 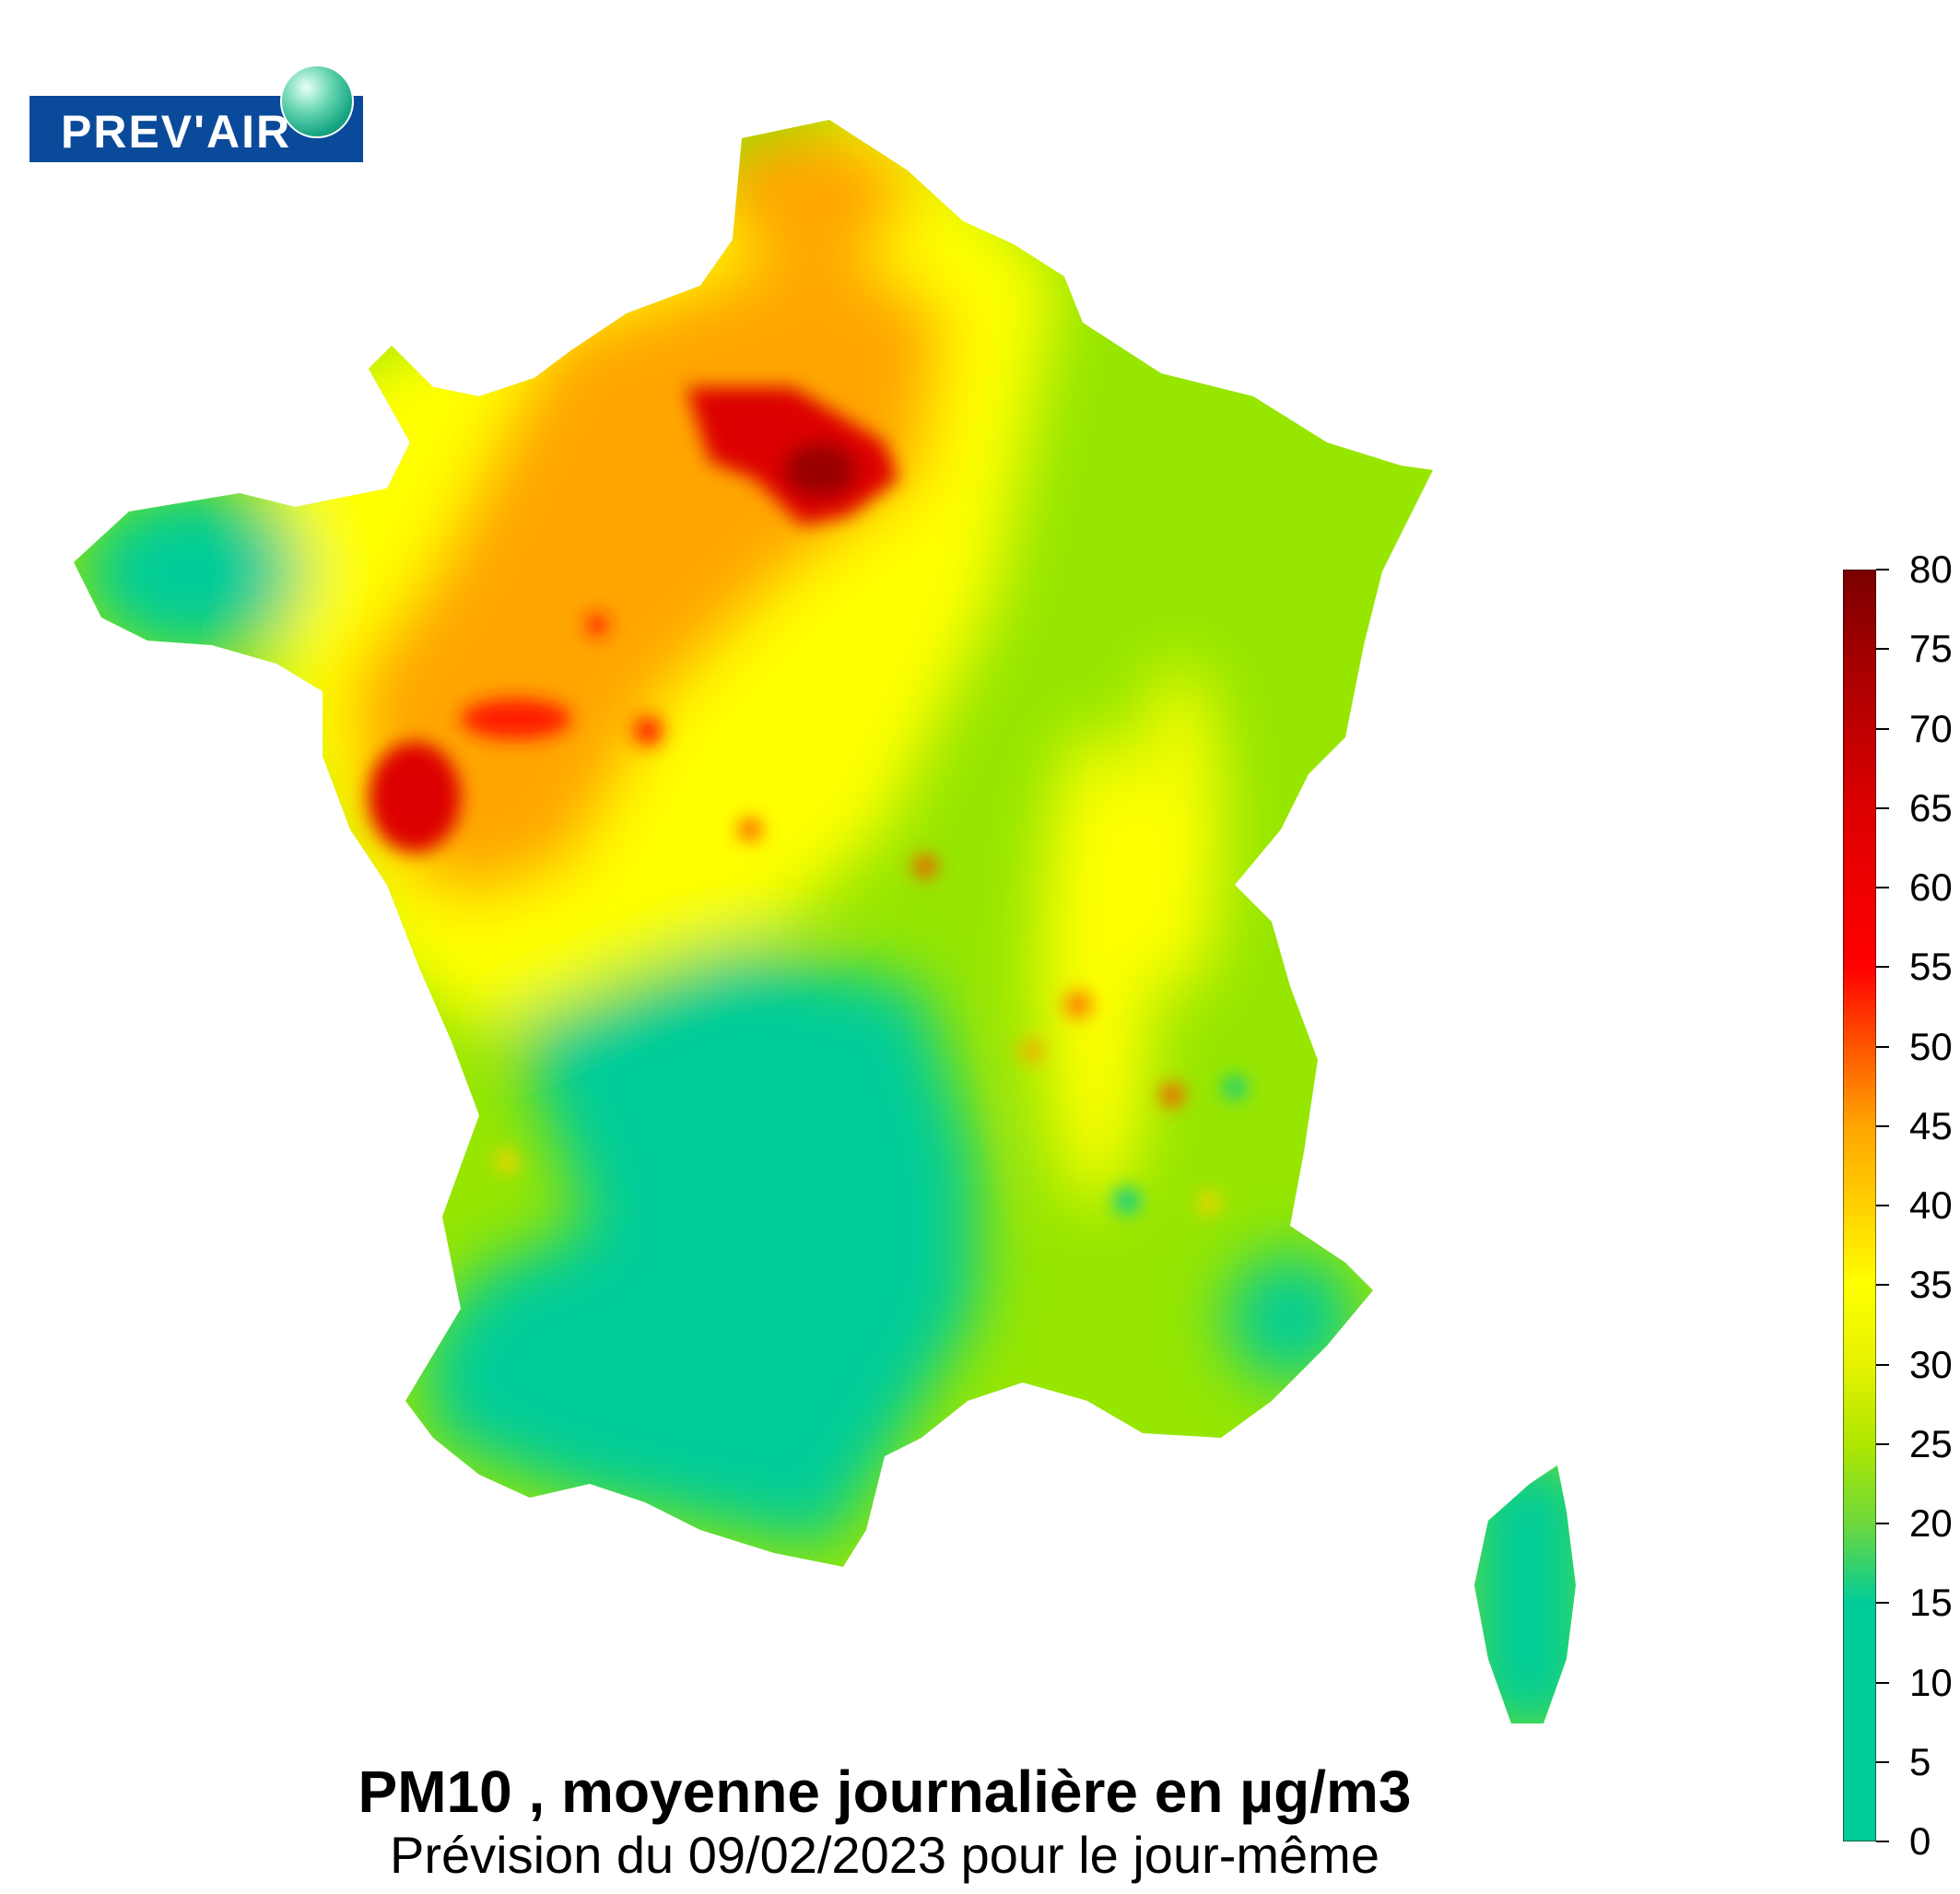 I want to click on colorbar-tick-label: 0, so click(x=1920, y=1841).